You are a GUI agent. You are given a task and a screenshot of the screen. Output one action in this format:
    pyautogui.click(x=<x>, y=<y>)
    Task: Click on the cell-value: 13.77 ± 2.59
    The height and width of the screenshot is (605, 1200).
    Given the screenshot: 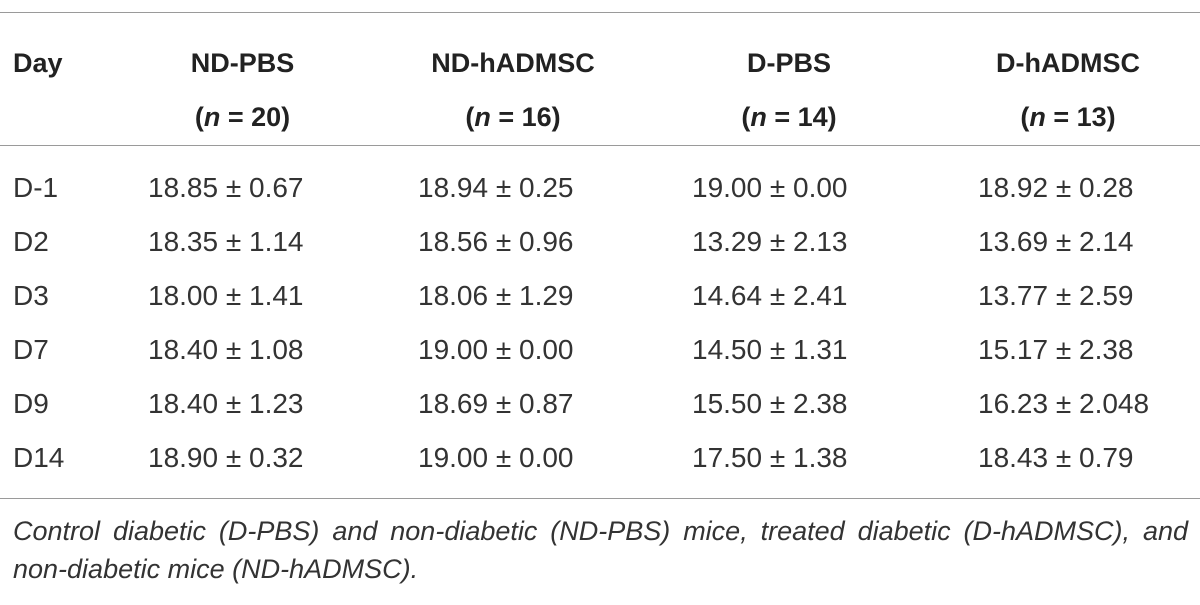 What is the action you would take?
    pyautogui.click(x=1056, y=295)
    